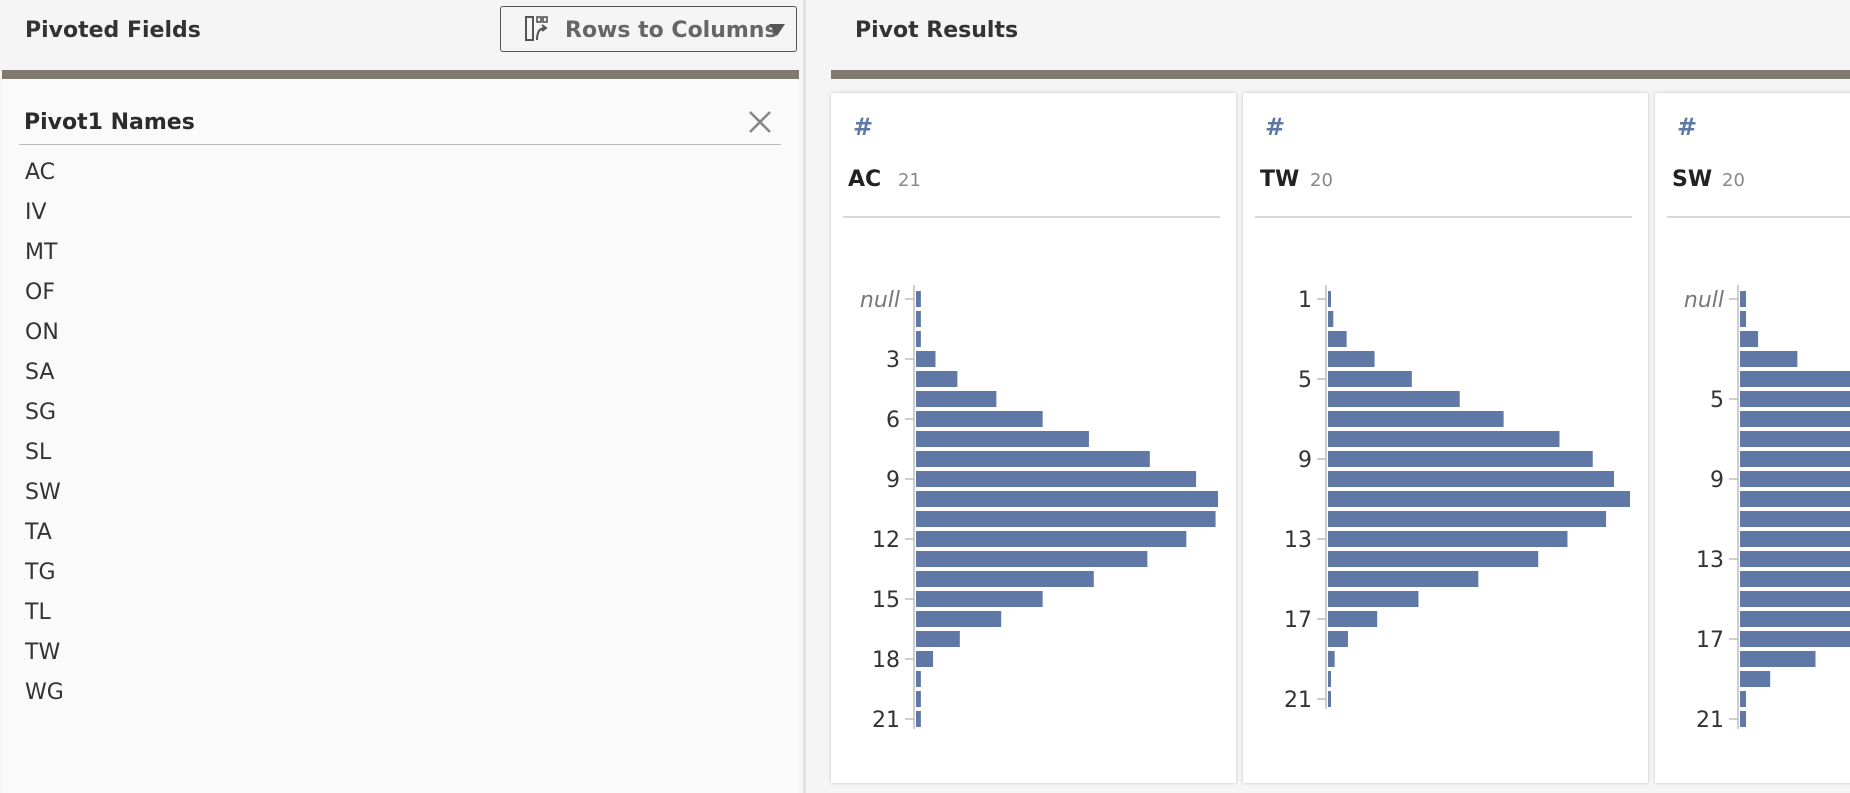 This screenshot has height=793, width=1850. What do you see at coordinates (41, 252) in the screenshot?
I see `pivot-name-item: MT` at bounding box center [41, 252].